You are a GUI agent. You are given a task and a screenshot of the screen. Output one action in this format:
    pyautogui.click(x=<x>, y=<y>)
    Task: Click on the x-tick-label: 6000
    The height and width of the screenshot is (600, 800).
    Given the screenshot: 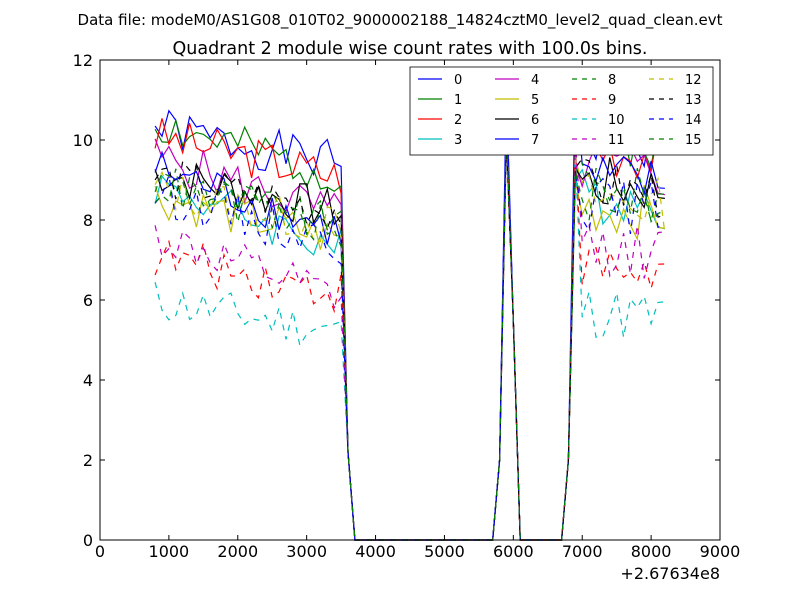 What is the action you would take?
    pyautogui.click(x=513, y=551)
    